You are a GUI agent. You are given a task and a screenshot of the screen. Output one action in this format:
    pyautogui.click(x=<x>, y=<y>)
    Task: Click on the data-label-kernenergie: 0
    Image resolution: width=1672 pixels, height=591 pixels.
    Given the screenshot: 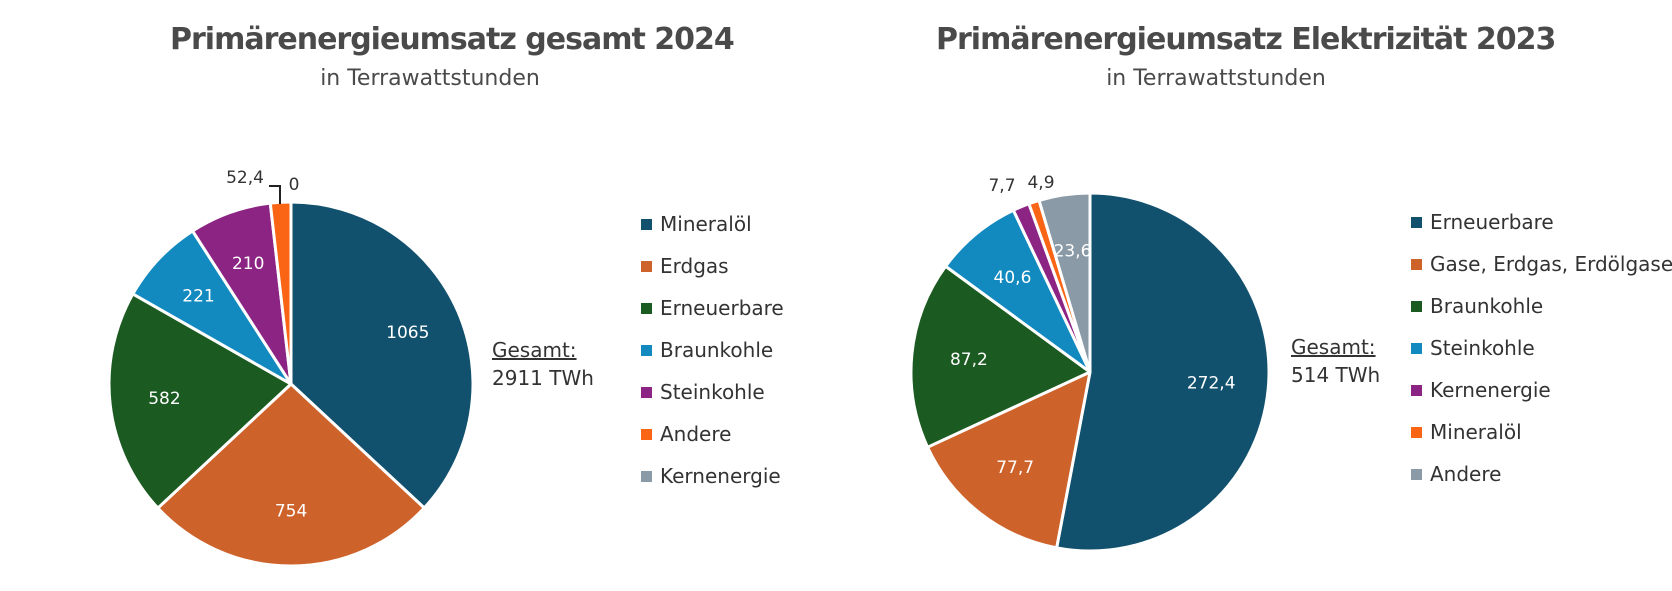 What is the action you would take?
    pyautogui.click(x=294, y=185)
    